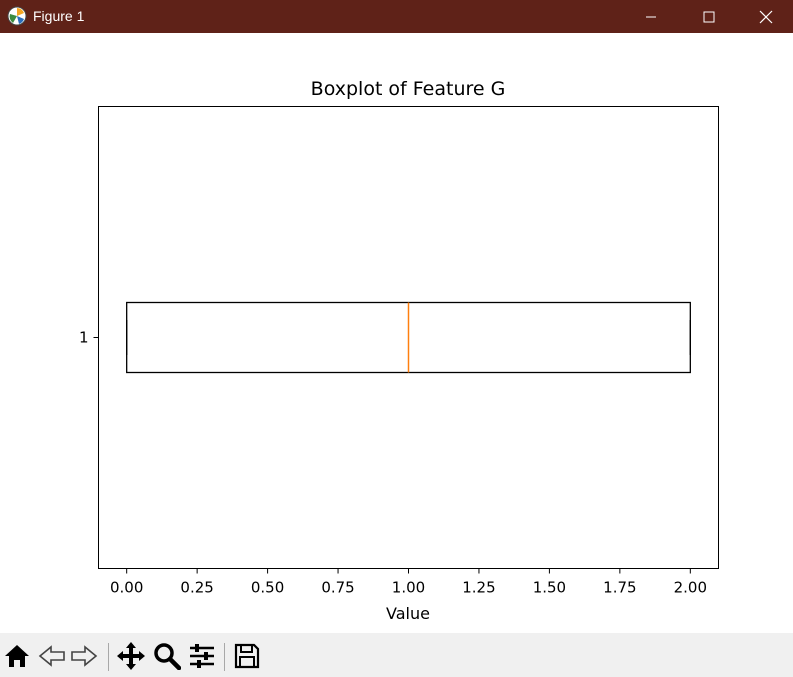 Image resolution: width=793 pixels, height=677 pixels. Describe the element at coordinates (619, 588) in the screenshot. I see `x-tick-label: 1.75` at that location.